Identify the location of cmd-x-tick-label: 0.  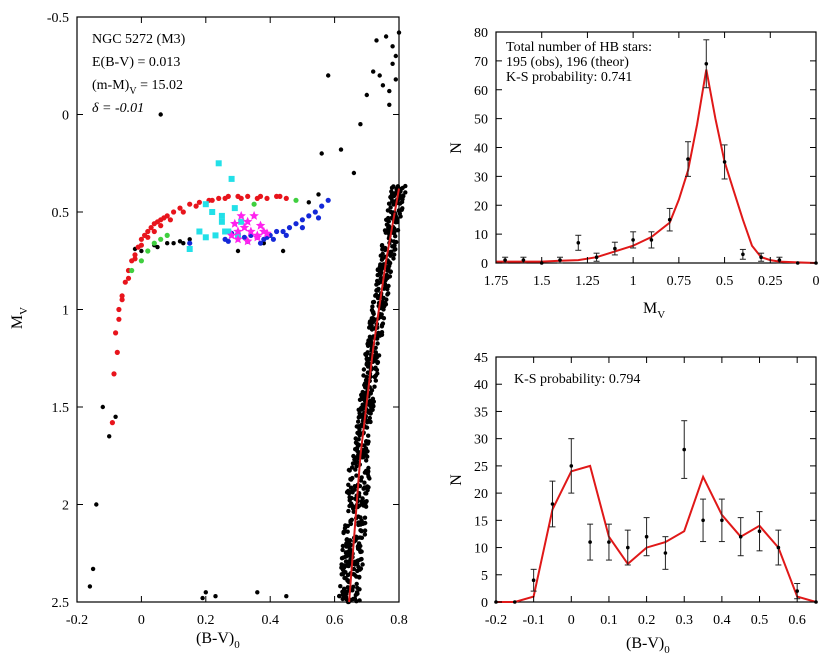
(141, 620).